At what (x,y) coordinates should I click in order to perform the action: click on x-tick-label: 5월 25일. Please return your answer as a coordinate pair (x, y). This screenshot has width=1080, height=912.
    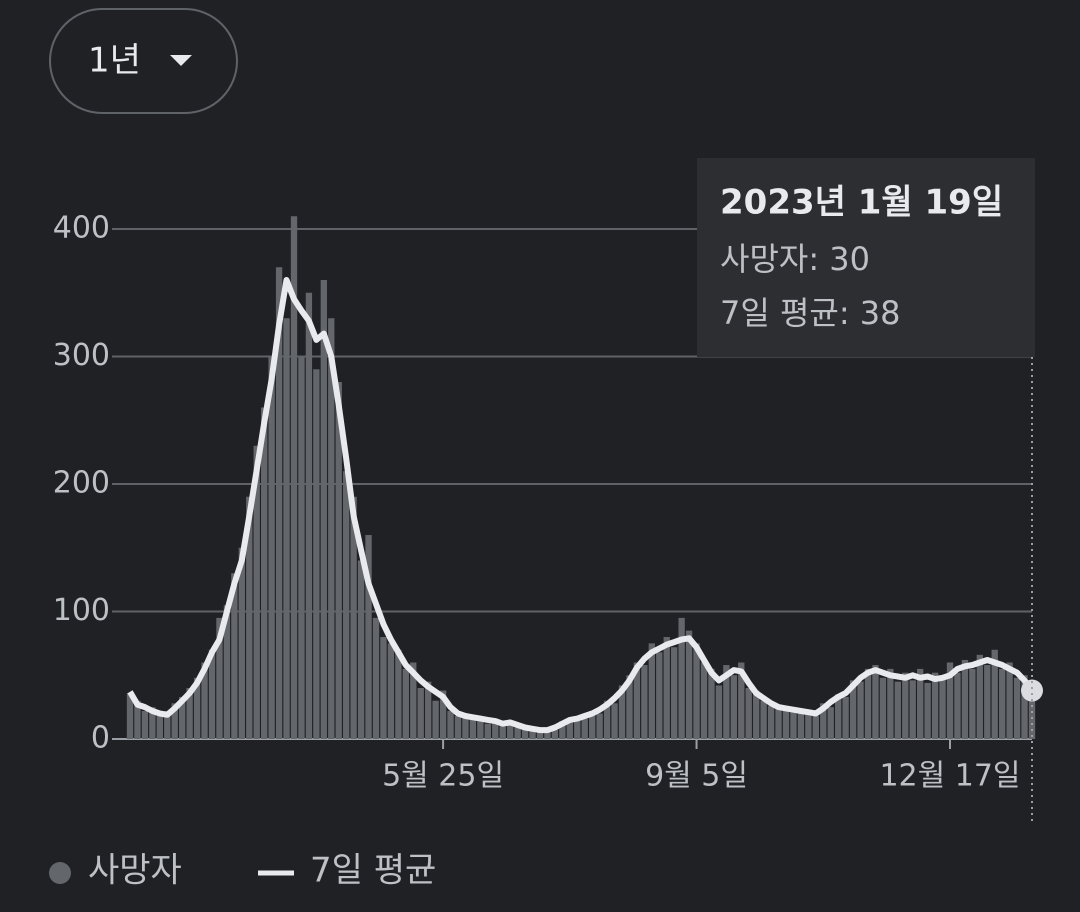
    Looking at the image, I should click on (443, 776).